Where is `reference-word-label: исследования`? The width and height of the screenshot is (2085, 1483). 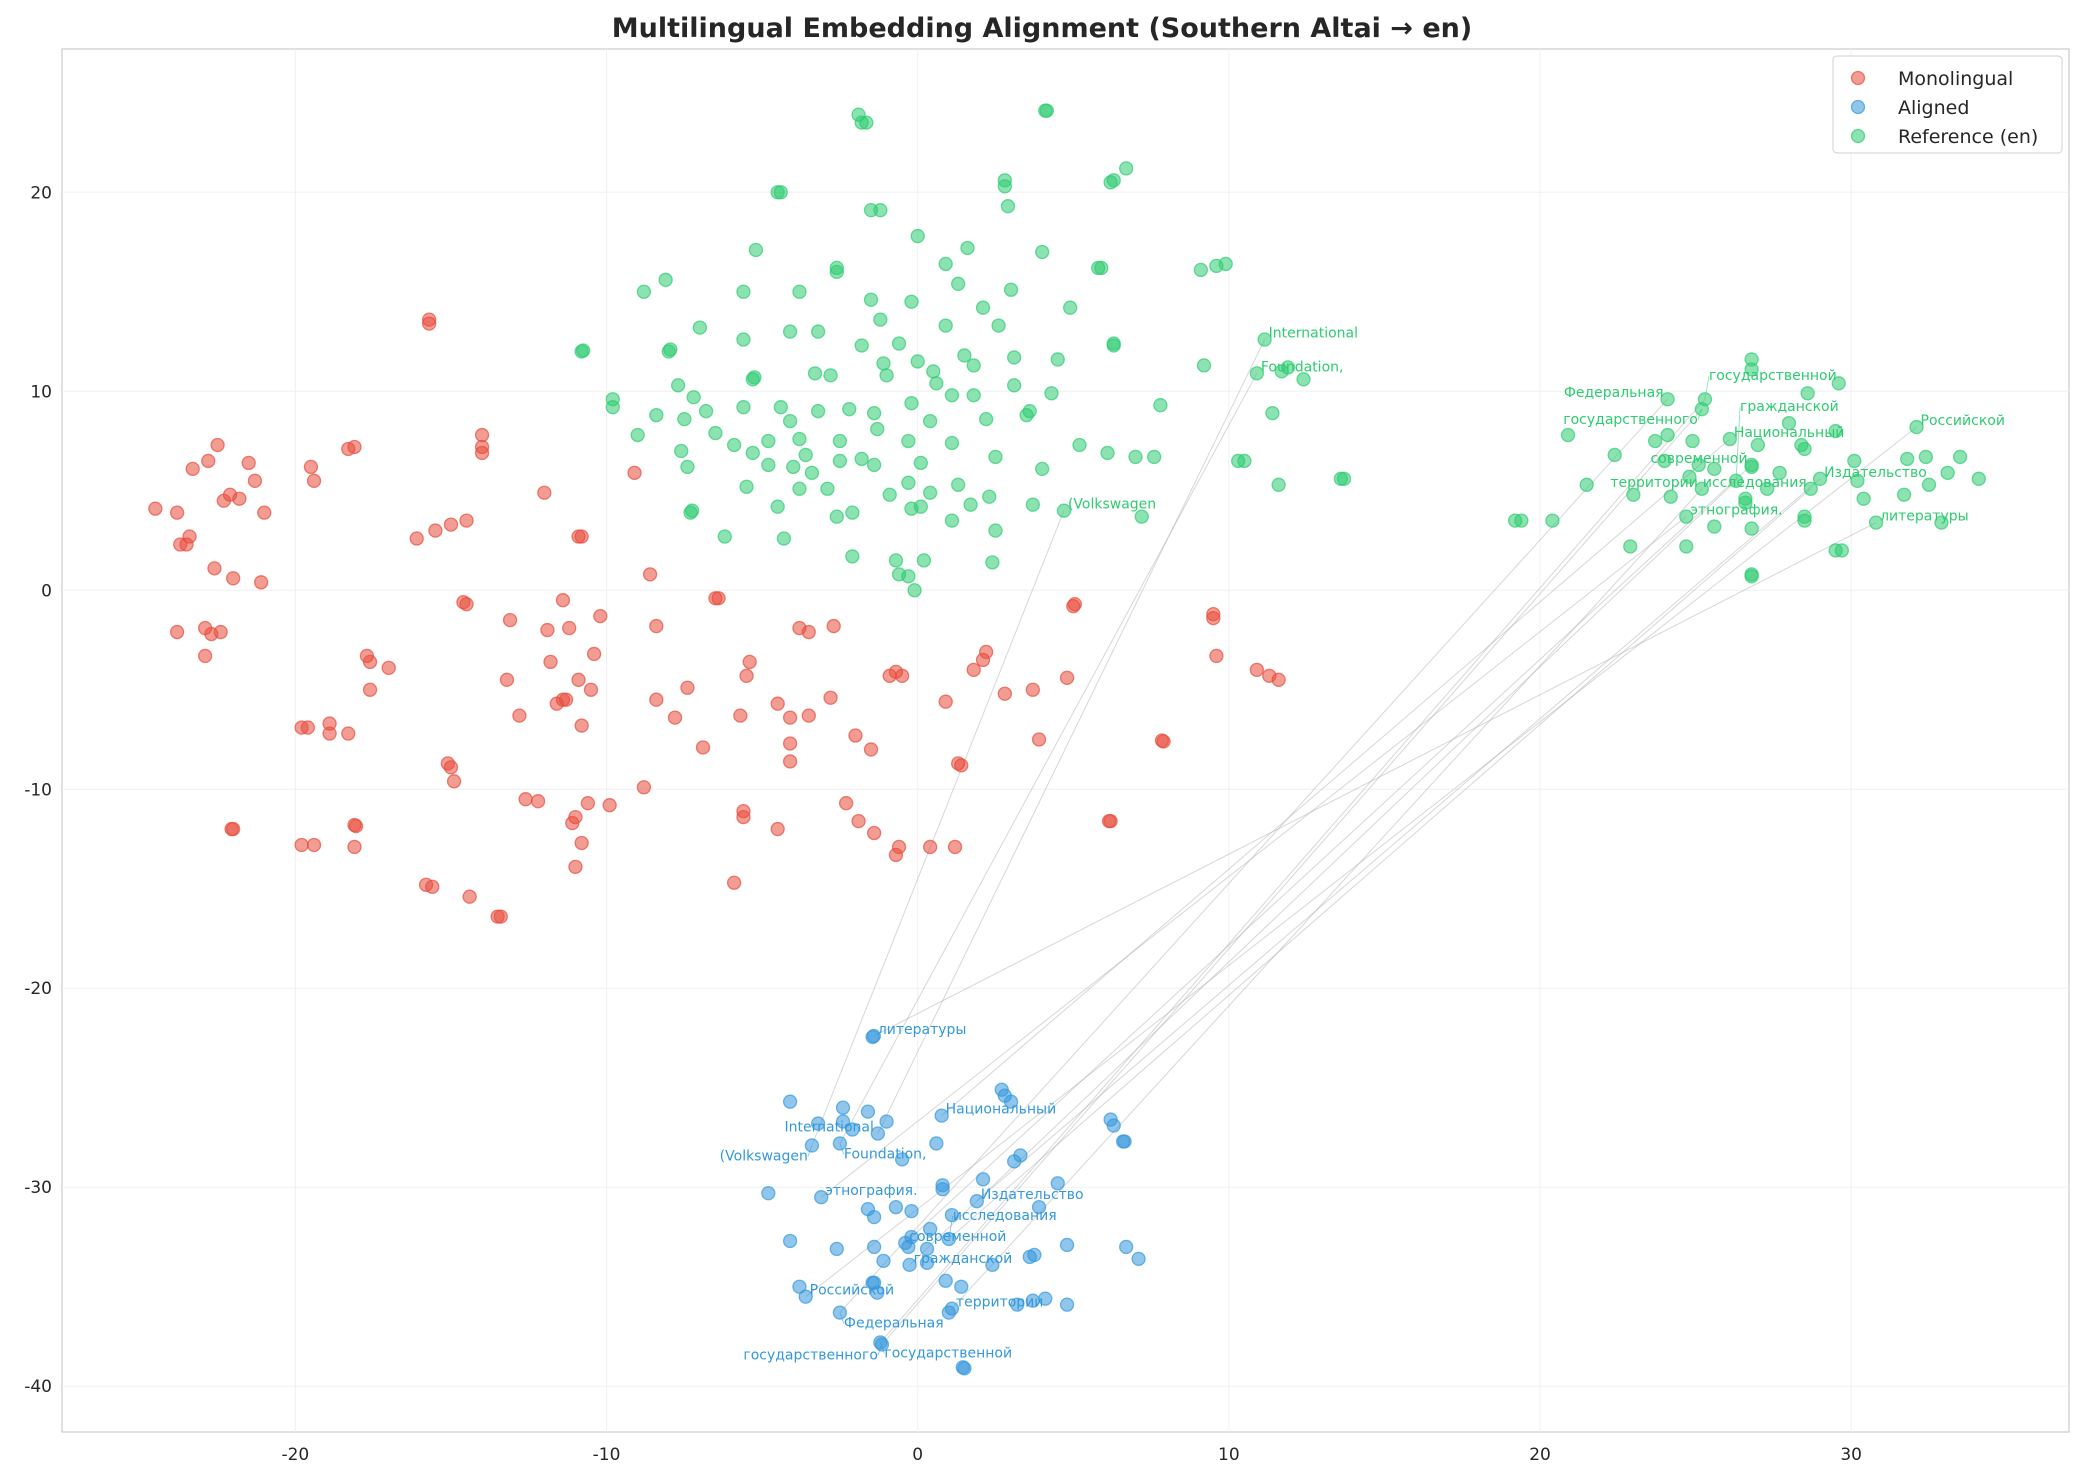 reference-word-label: исследования is located at coordinates (1755, 483).